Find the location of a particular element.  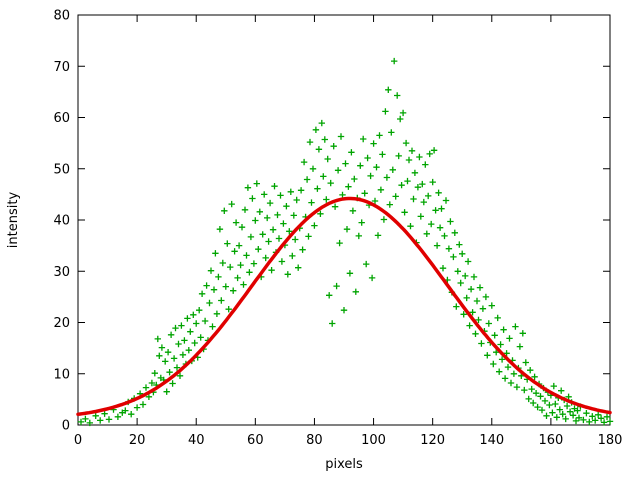

x-tick-label: 80 is located at coordinates (314, 440).